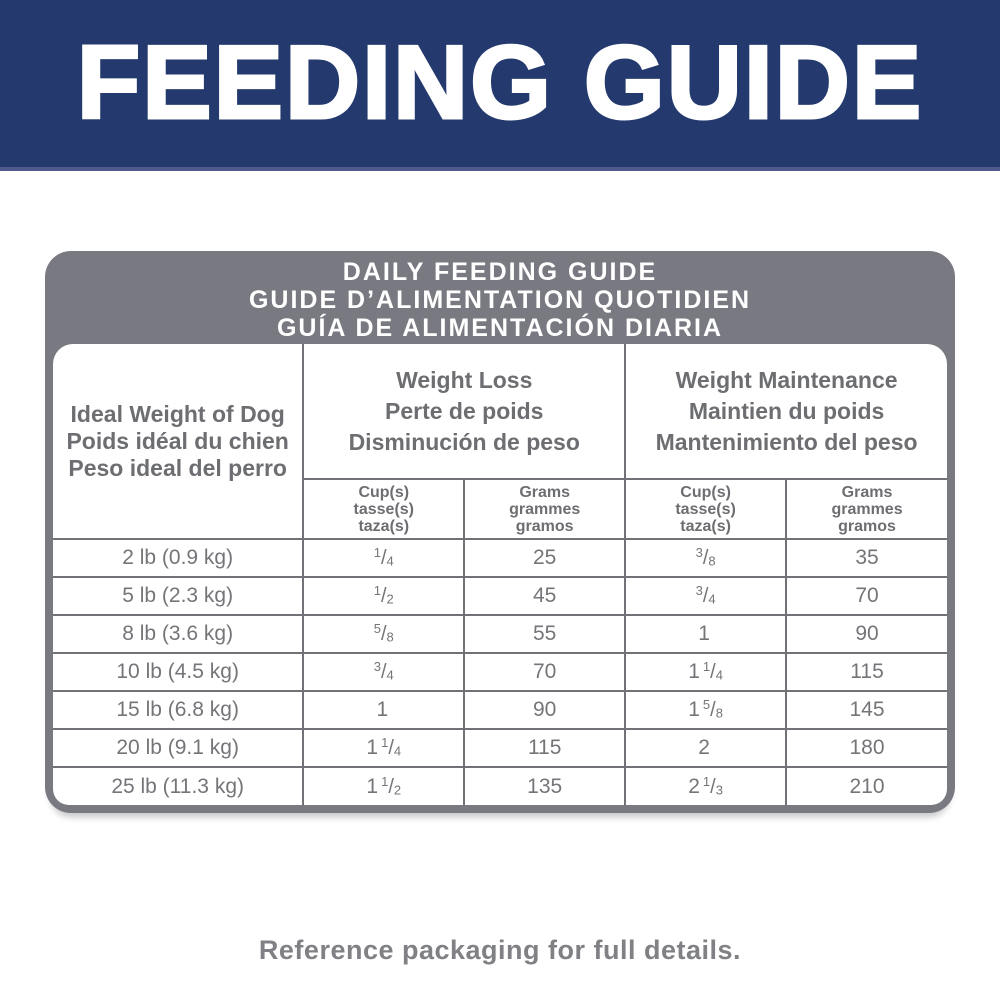  Describe the element at coordinates (500, 327) in the screenshot. I see `table-title-es: GUÍA DE ALIMENTACIÓN DIARIA` at that location.